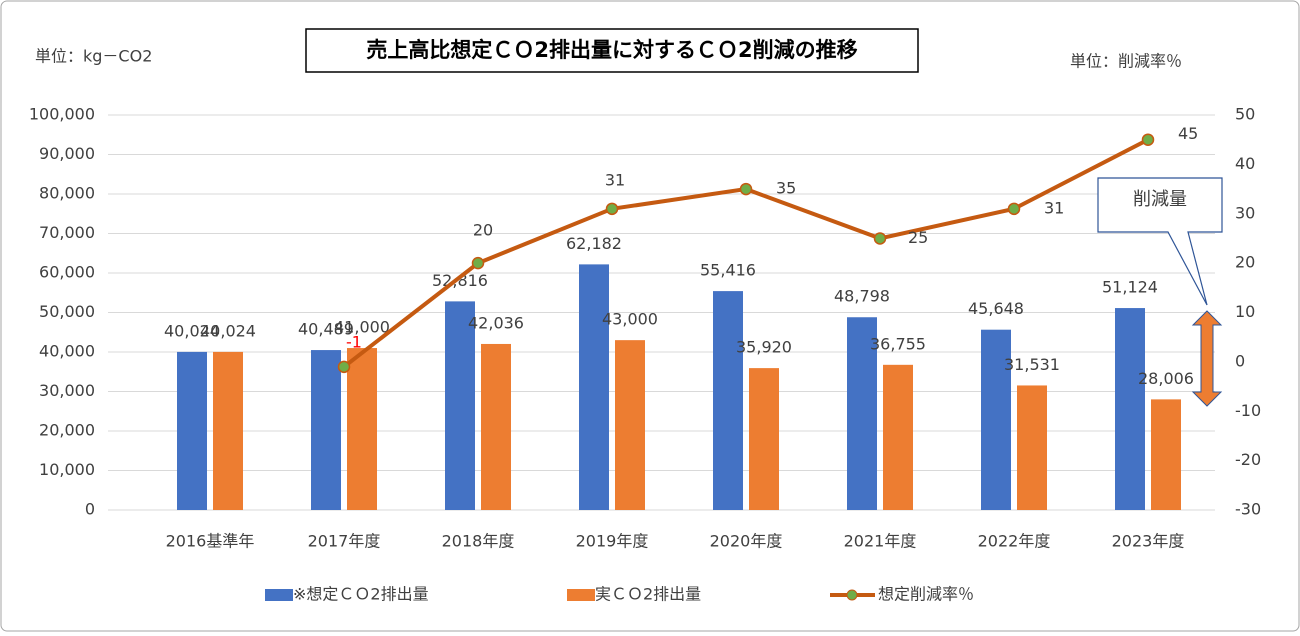 This screenshot has width=1300, height=636. I want to click on bar-value-label: 41,000, so click(362, 327).